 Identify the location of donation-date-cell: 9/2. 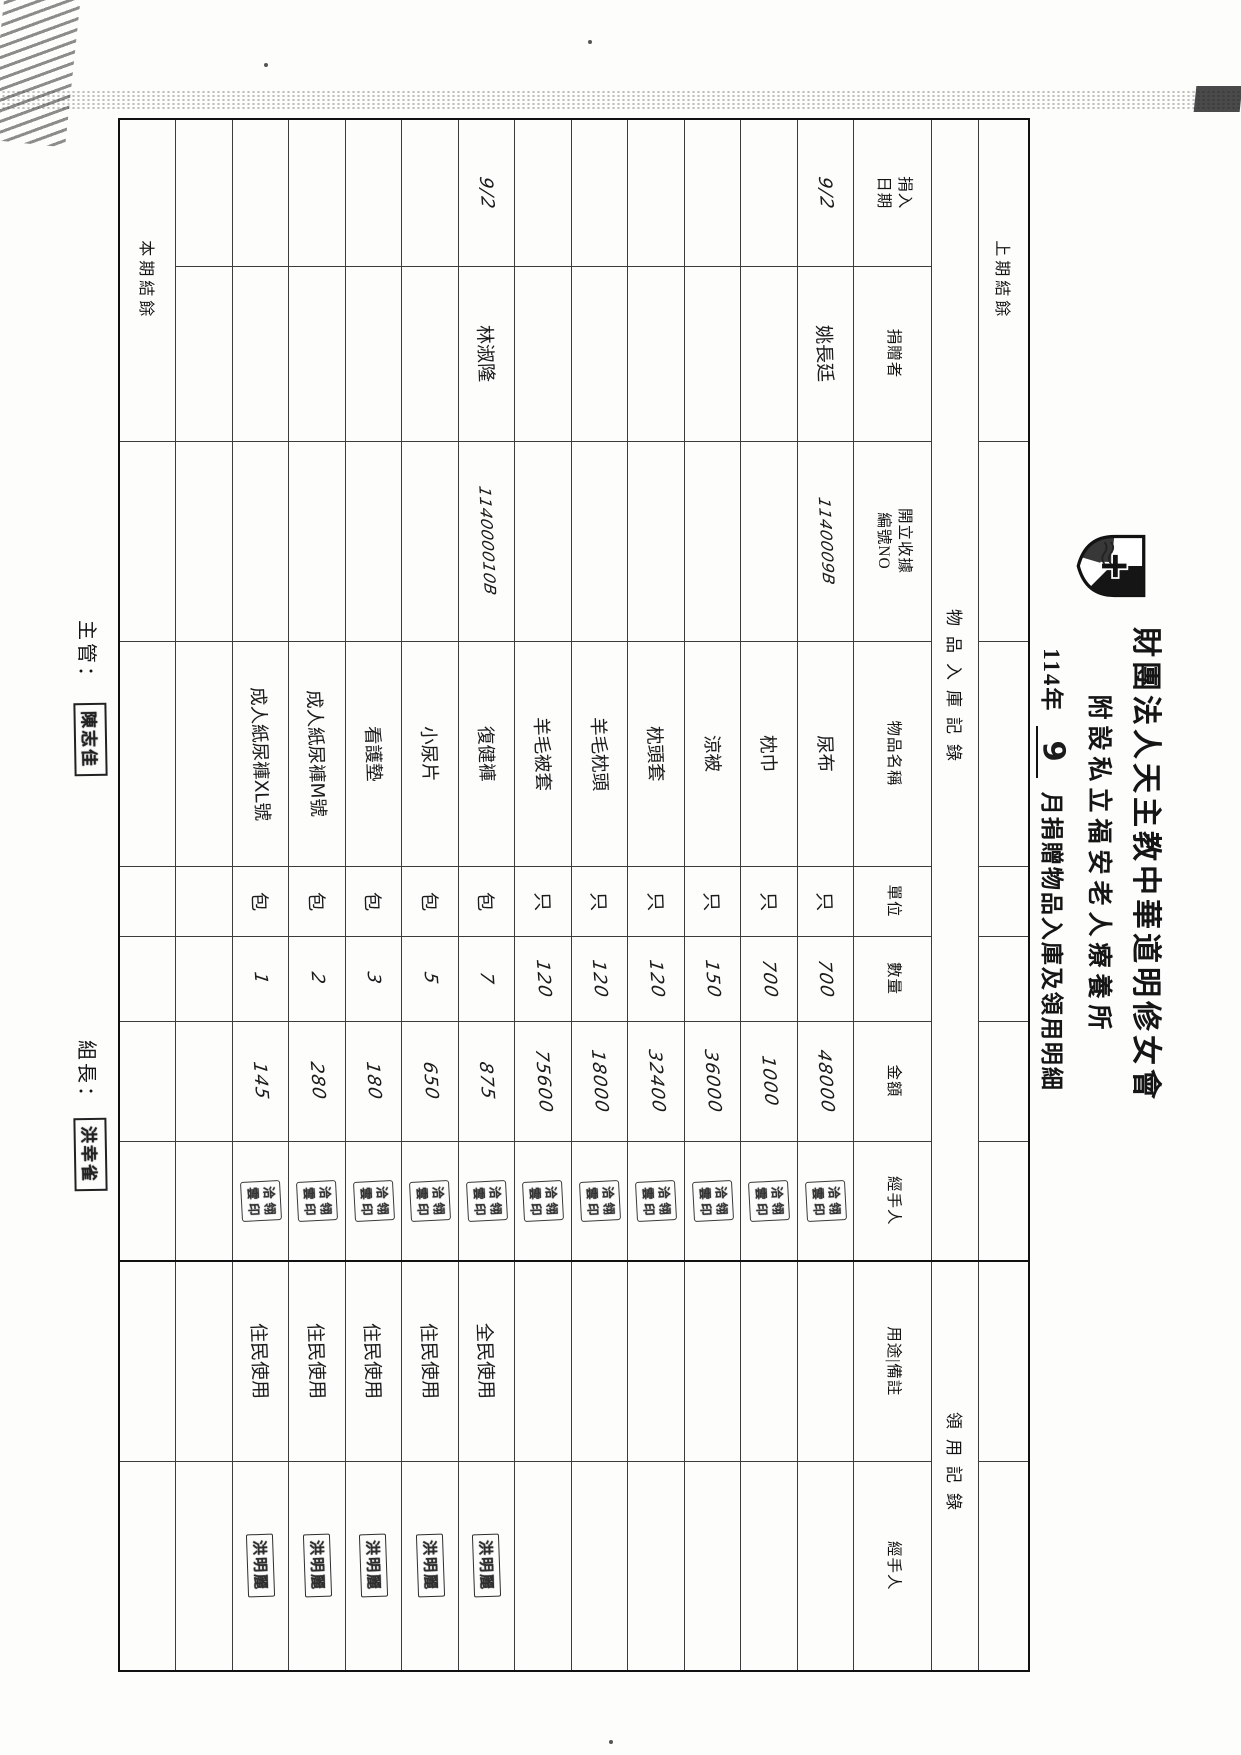
(486, 192).